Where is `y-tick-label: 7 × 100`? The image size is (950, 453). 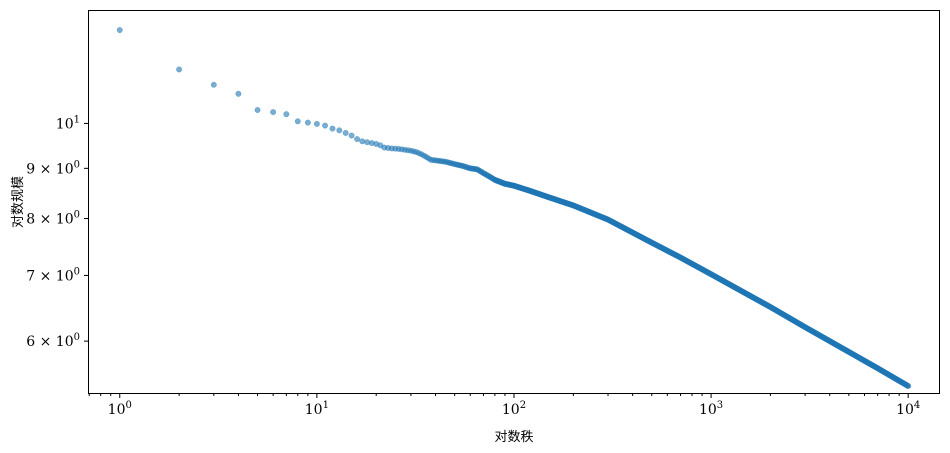
y-tick-label: 7 × 100 is located at coordinates (53, 275).